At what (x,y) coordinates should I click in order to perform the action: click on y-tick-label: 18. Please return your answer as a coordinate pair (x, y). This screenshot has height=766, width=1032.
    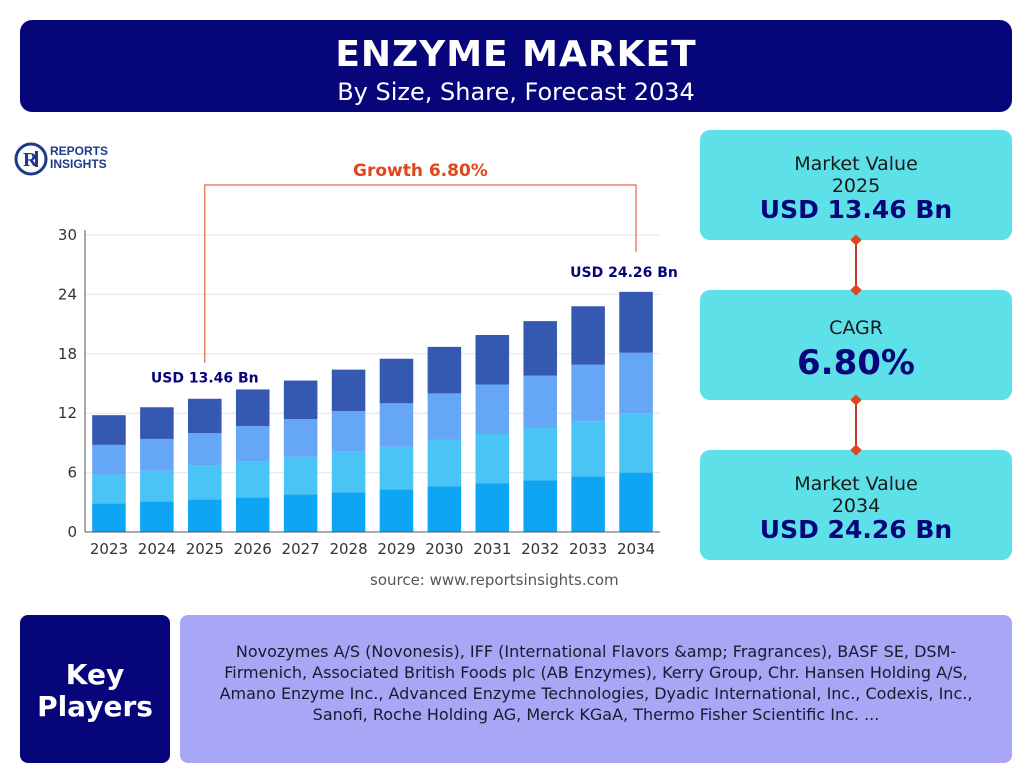
    Looking at the image, I should click on (67, 354).